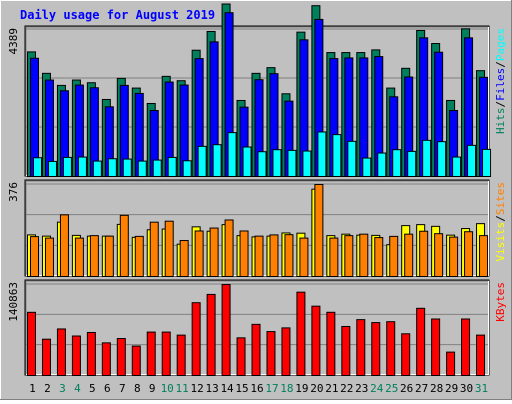  I want to click on x-tick-label-day-1: 1, so click(32, 388).